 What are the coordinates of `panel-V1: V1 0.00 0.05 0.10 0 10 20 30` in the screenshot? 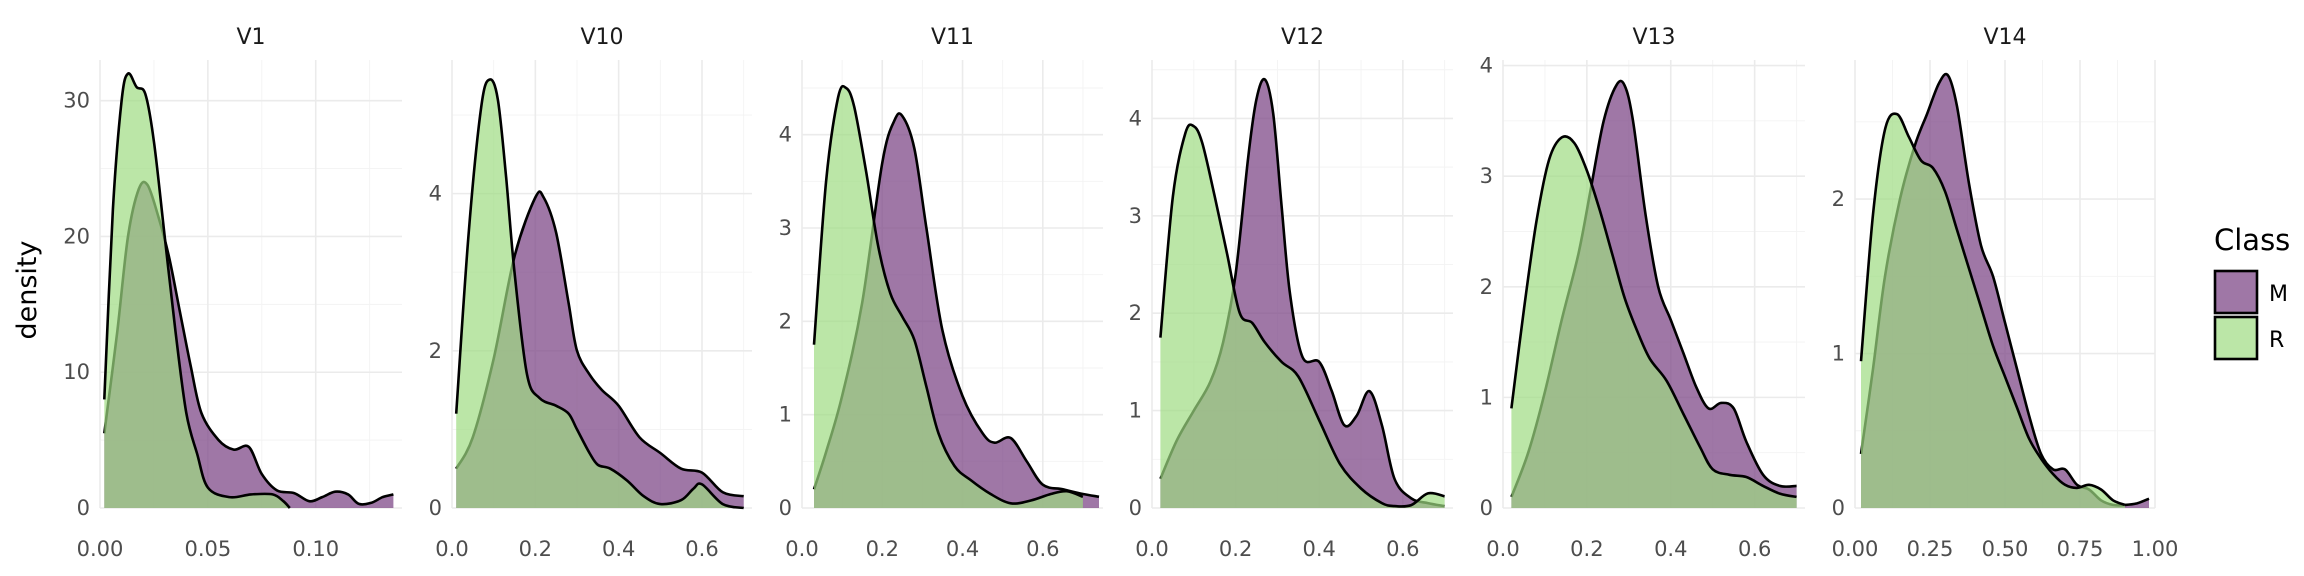 It's located at (232, 293).